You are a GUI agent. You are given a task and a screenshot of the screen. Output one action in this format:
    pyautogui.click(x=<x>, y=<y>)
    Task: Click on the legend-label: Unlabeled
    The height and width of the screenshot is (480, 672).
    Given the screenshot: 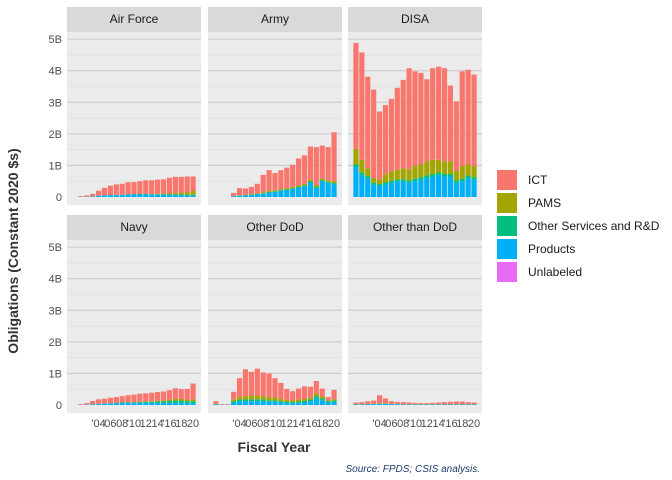 What is the action you would take?
    pyautogui.click(x=555, y=272)
    